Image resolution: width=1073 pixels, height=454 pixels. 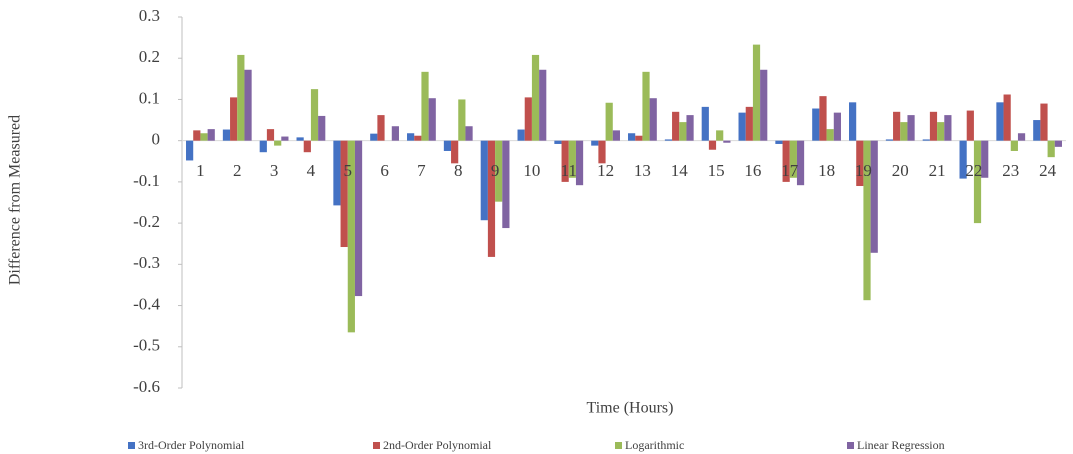 What do you see at coordinates (348, 170) in the screenshot?
I see `x-tick-label: 5` at bounding box center [348, 170].